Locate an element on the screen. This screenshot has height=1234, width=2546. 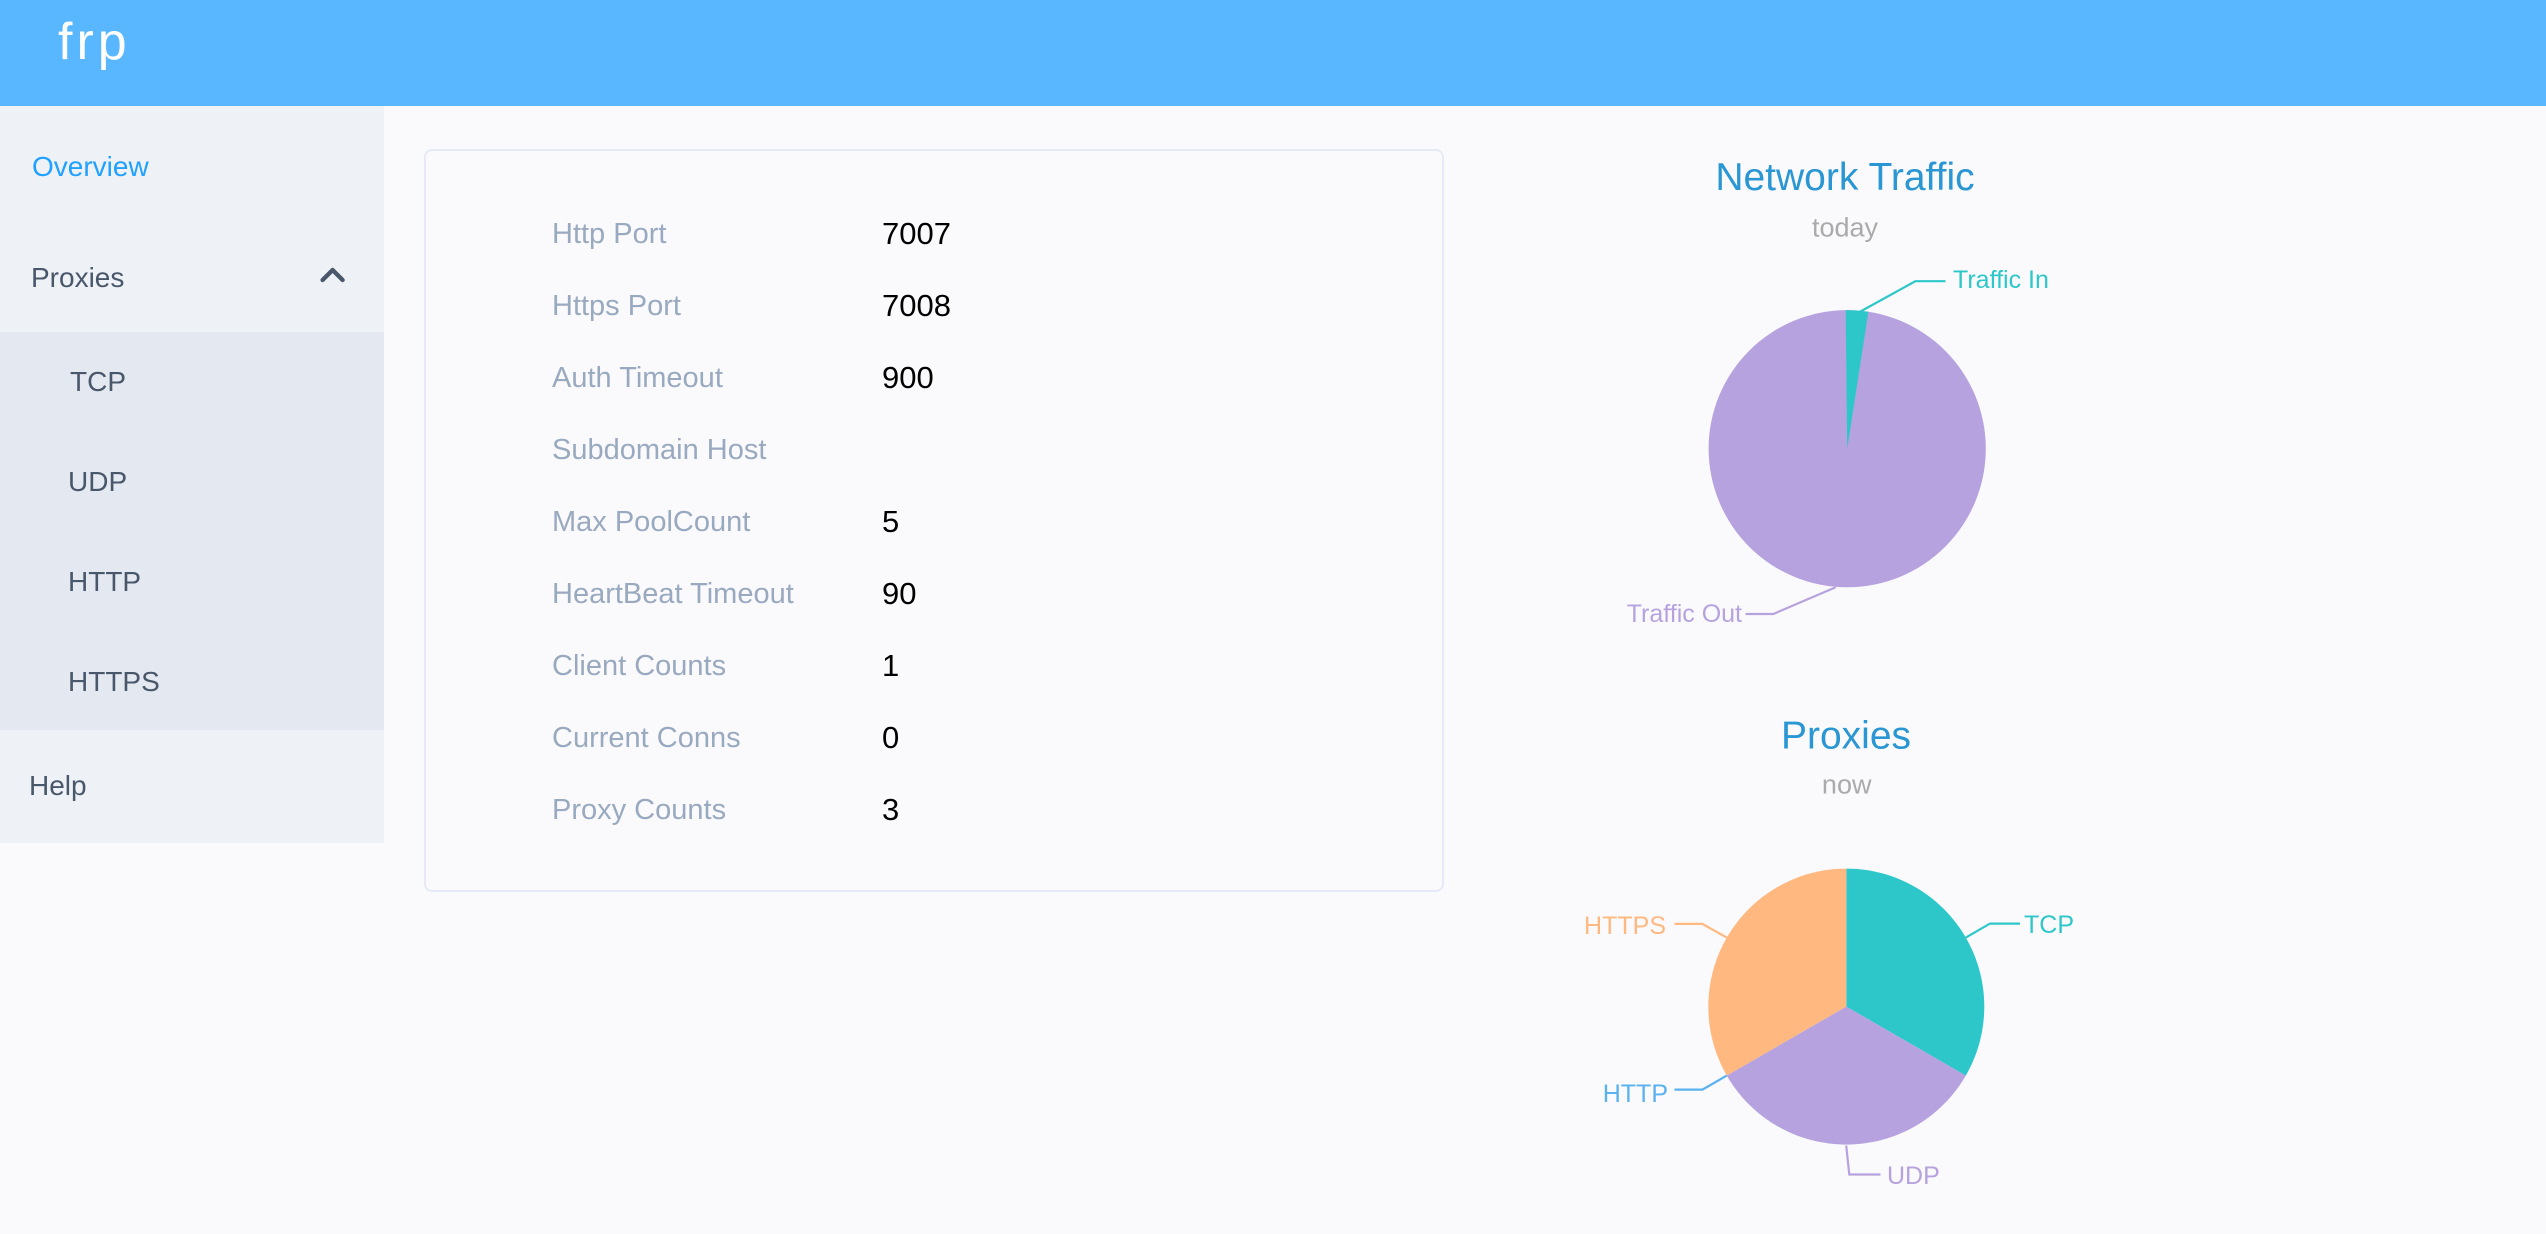
svg-text: Traffic In is located at coordinates (2001, 280).